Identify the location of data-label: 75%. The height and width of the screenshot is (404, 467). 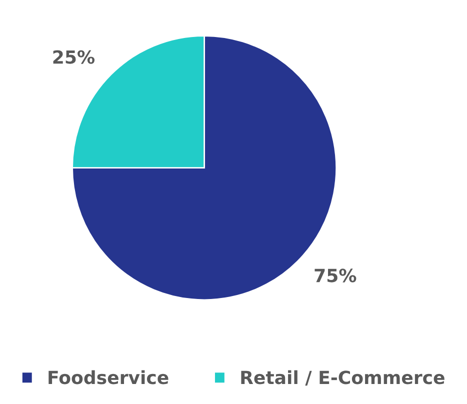
(335, 275).